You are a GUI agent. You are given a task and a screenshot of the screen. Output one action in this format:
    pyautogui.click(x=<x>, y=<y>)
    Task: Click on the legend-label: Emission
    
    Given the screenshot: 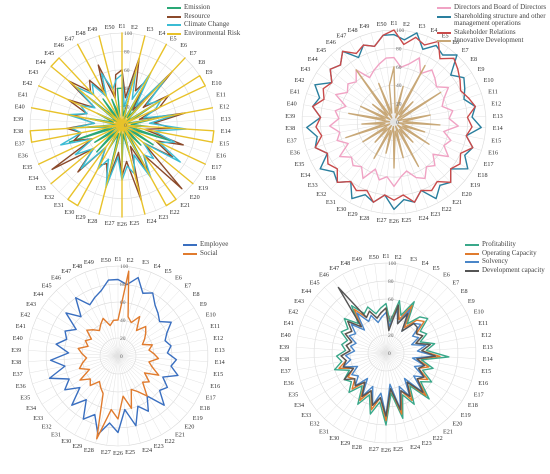 What is the action you would take?
    pyautogui.click(x=197, y=7)
    